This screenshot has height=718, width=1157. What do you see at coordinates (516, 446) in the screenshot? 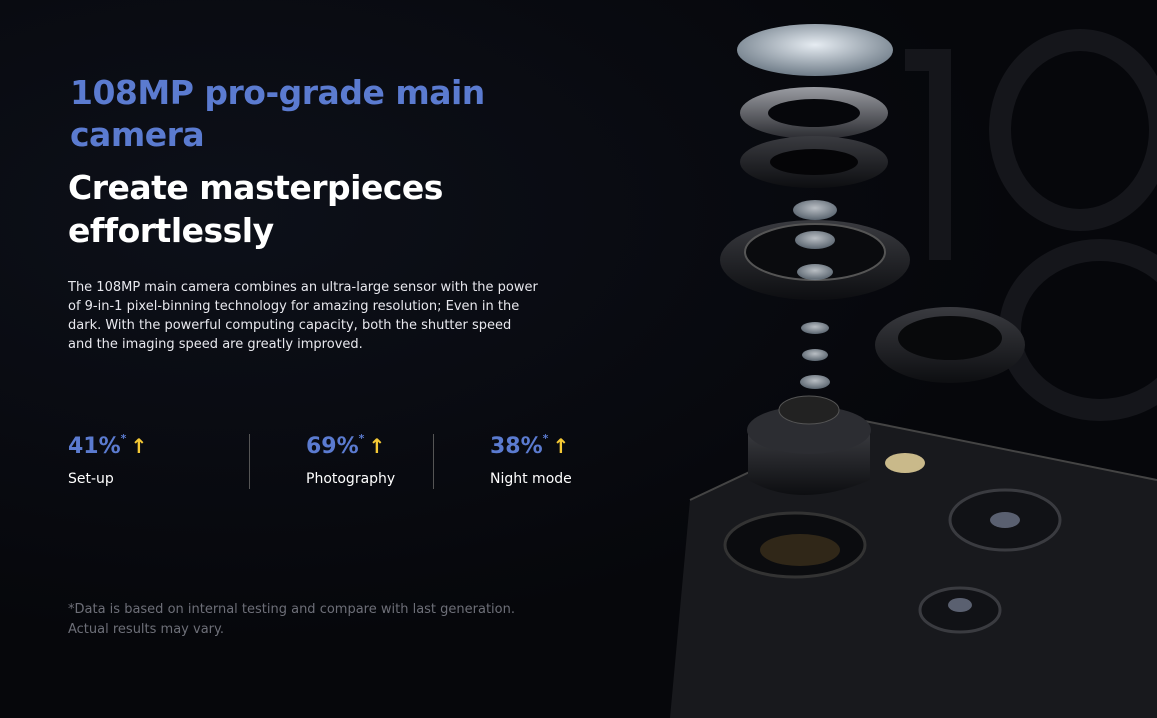
I see `stat-value: 38%` at bounding box center [516, 446].